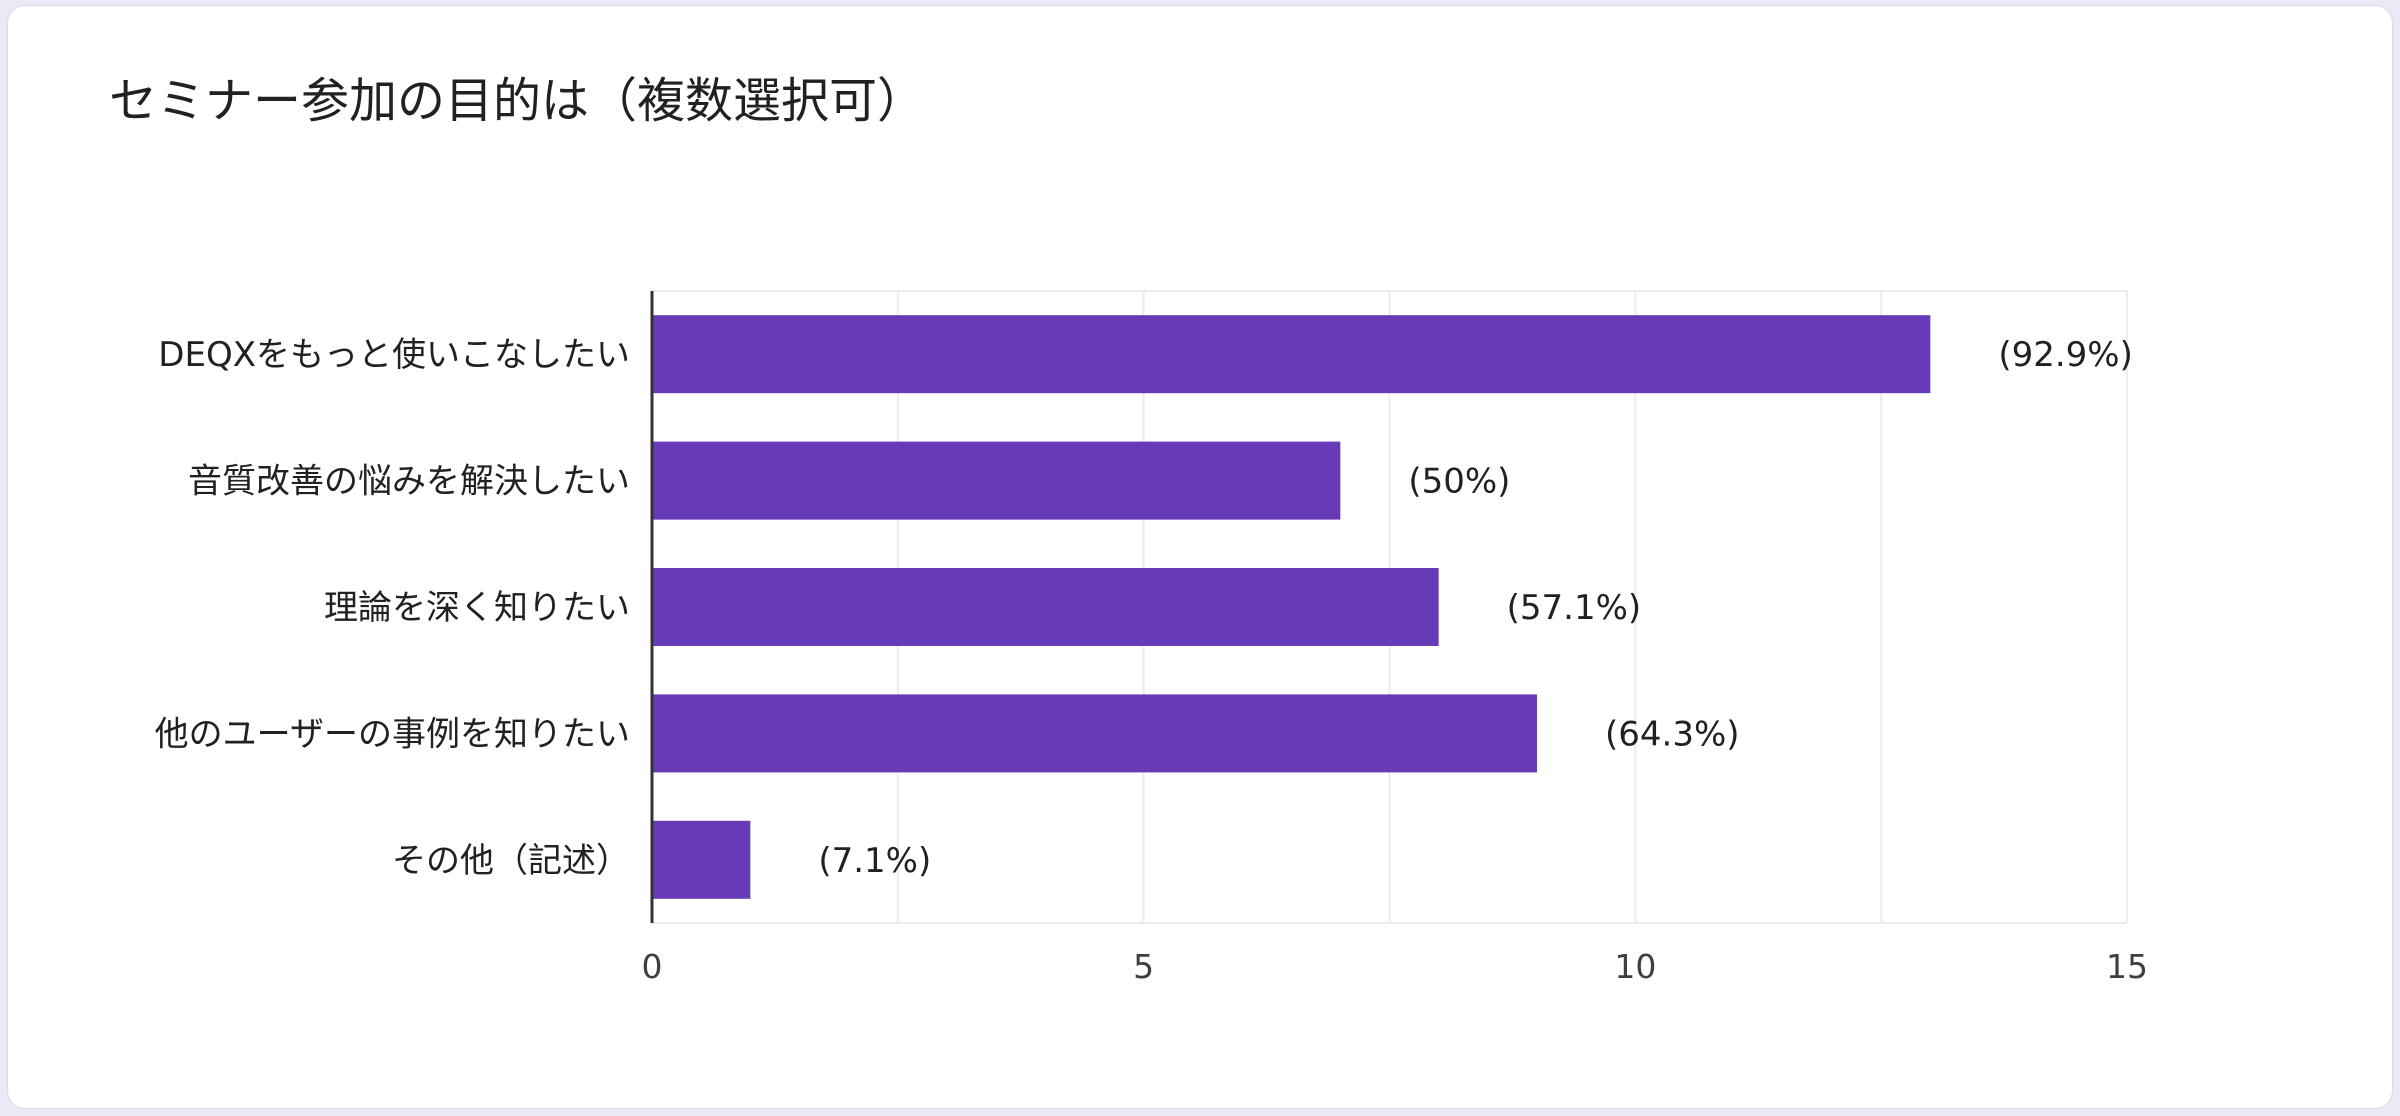 The height and width of the screenshot is (1116, 2400). What do you see at coordinates (394, 355) in the screenshot?
I see `category-label: DEQXをもっと使いこなしたい` at bounding box center [394, 355].